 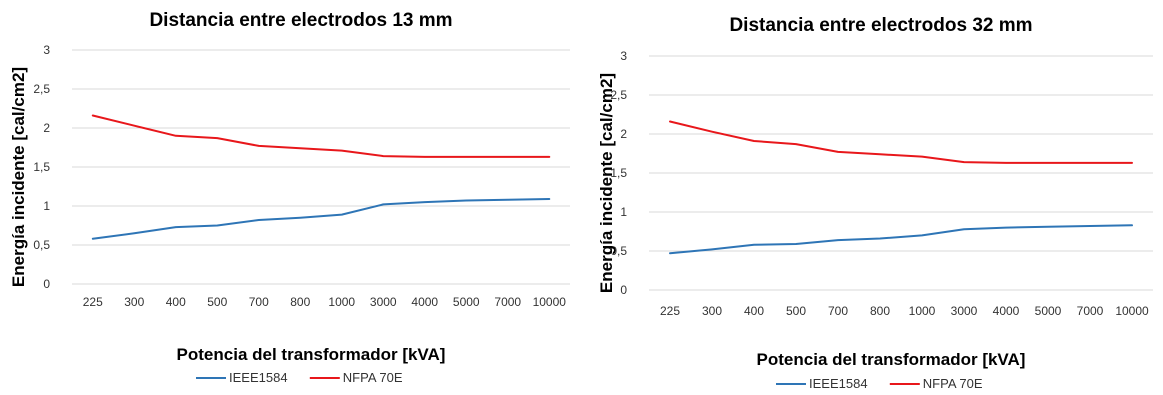 What do you see at coordinates (880, 25) in the screenshot?
I see `chart-title: Distancia entre electrodos 32 mm` at bounding box center [880, 25].